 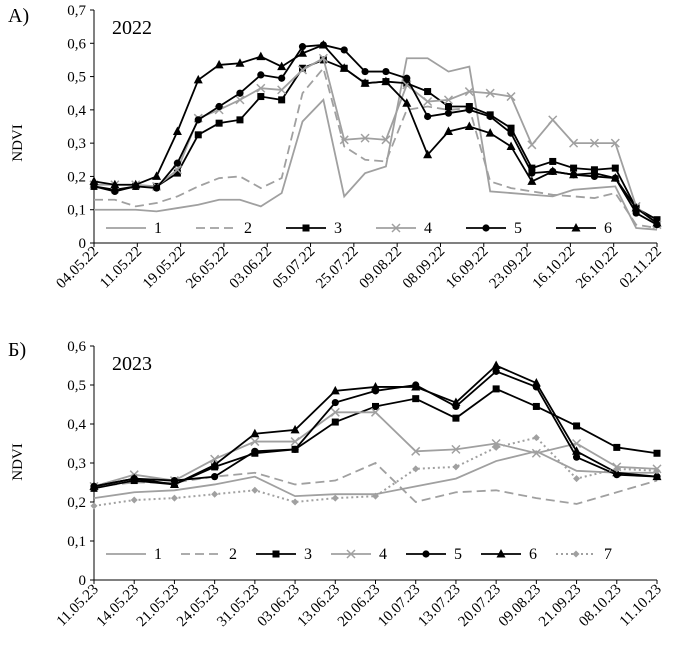 I want to click on x-tick-label: 31.05.23, so click(x=238, y=606).